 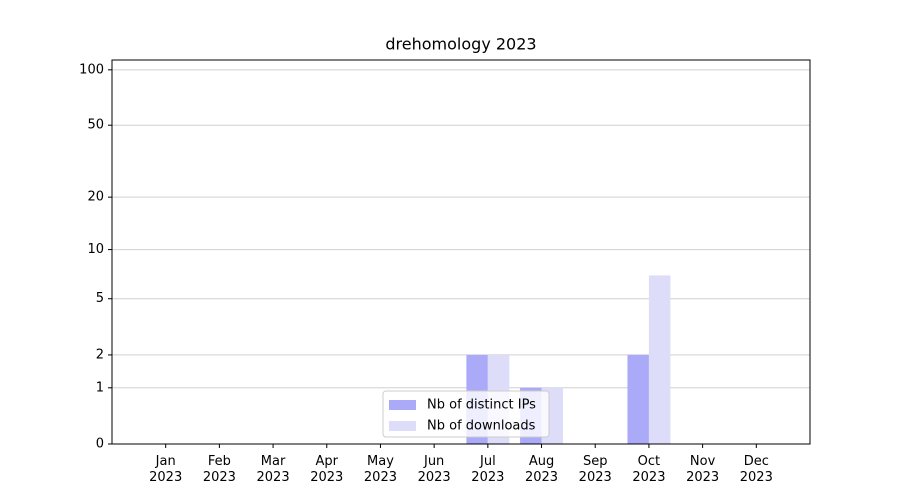 What do you see at coordinates (273, 469) in the screenshot?
I see `x-tick-label: Mar 2023` at bounding box center [273, 469].